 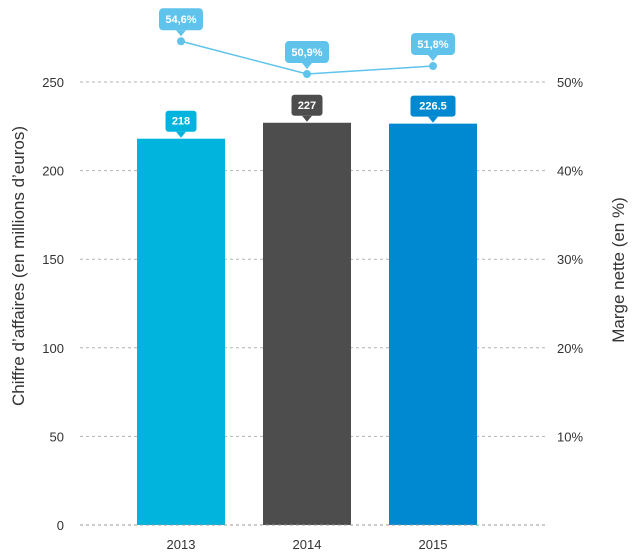 What do you see at coordinates (57, 436) in the screenshot?
I see `y-tick-label: 50` at bounding box center [57, 436].